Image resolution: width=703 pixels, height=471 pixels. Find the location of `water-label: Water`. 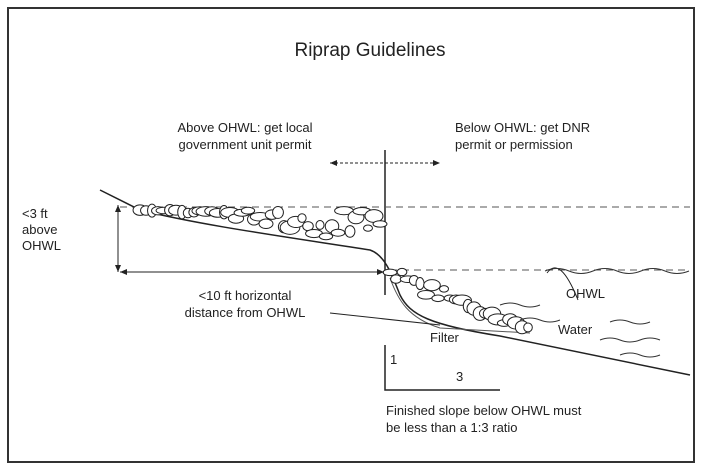

water-label: Water is located at coordinates (575, 329).